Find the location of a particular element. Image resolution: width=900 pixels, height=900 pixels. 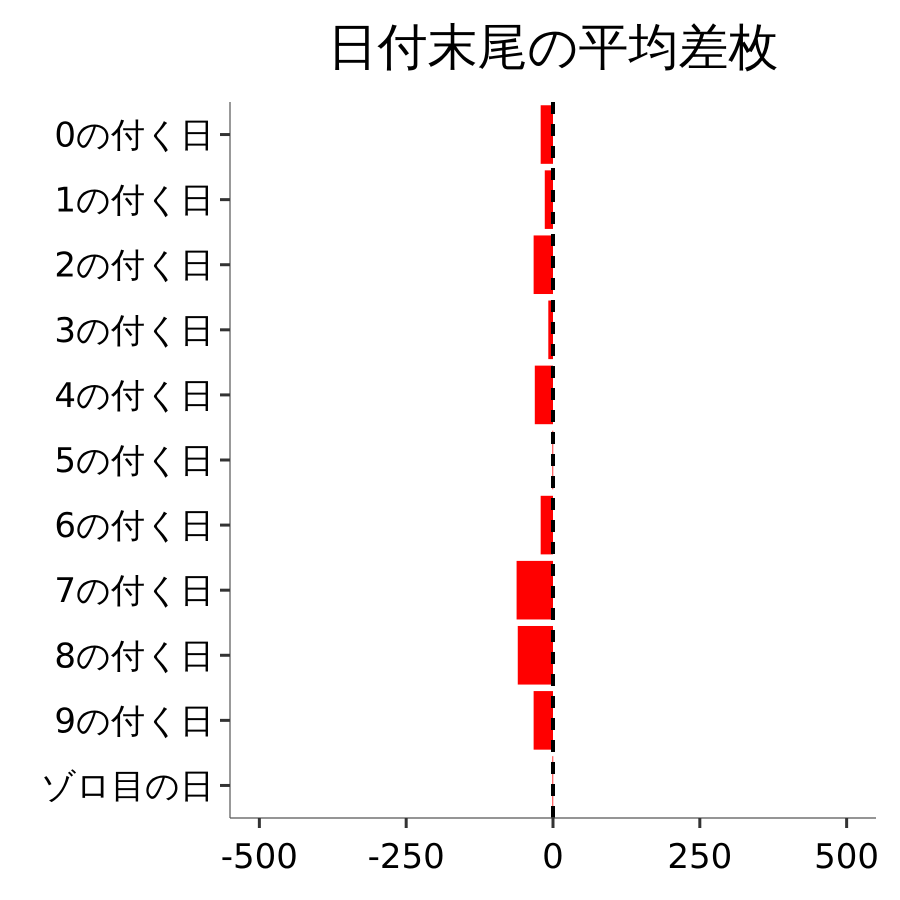

x-tick-label: -250 is located at coordinates (406, 857).